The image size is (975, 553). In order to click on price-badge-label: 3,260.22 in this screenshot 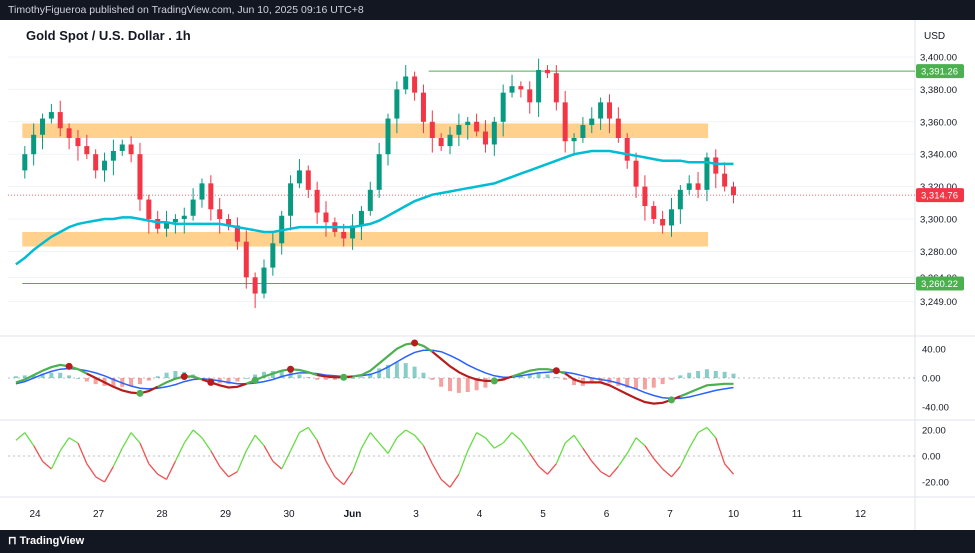, I will do `click(939, 284)`.